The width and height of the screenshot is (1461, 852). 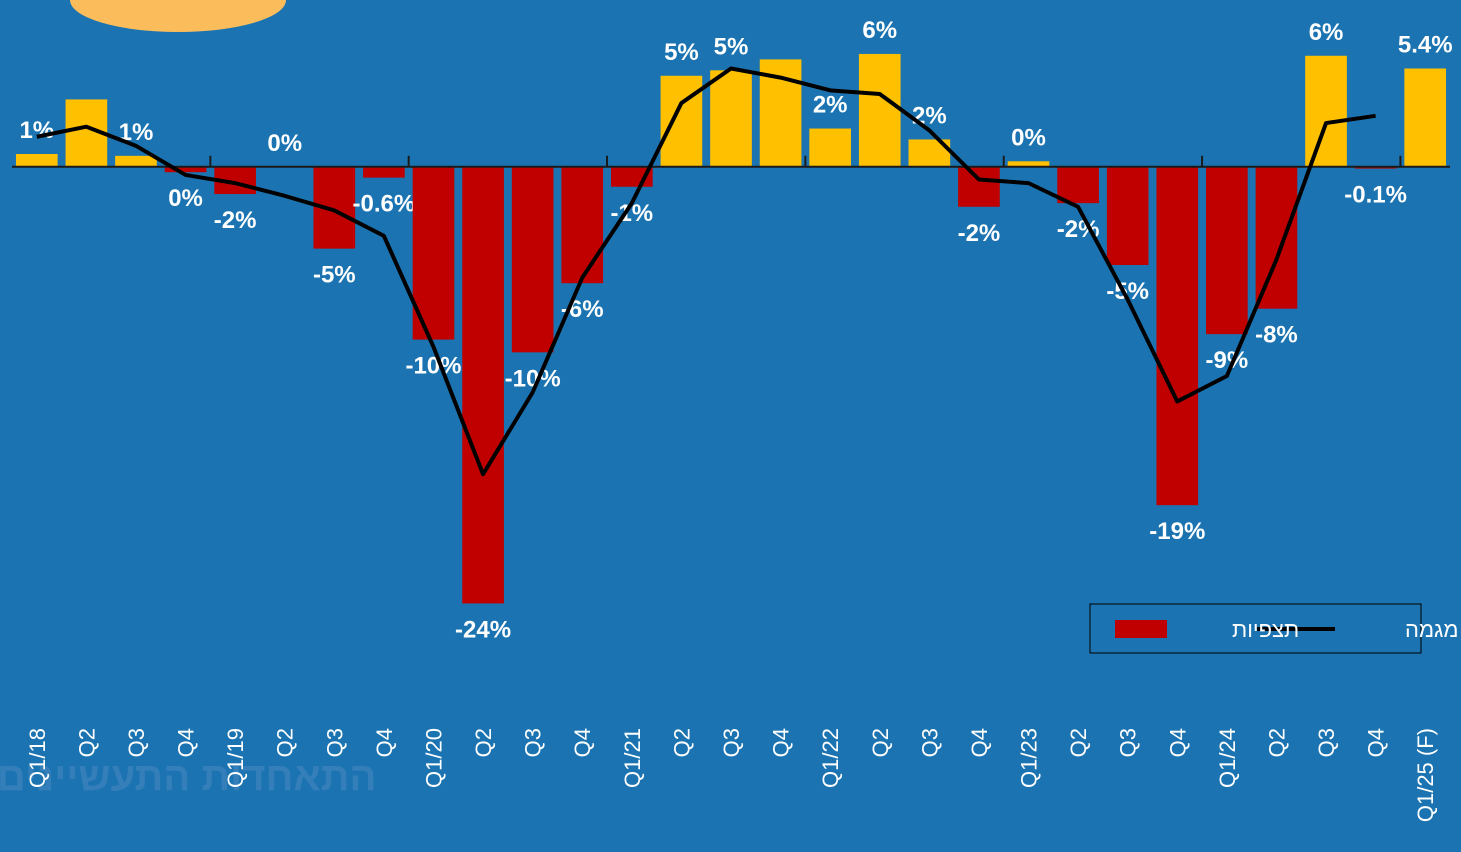 I want to click on value-label: -0.6%, so click(x=384, y=204).